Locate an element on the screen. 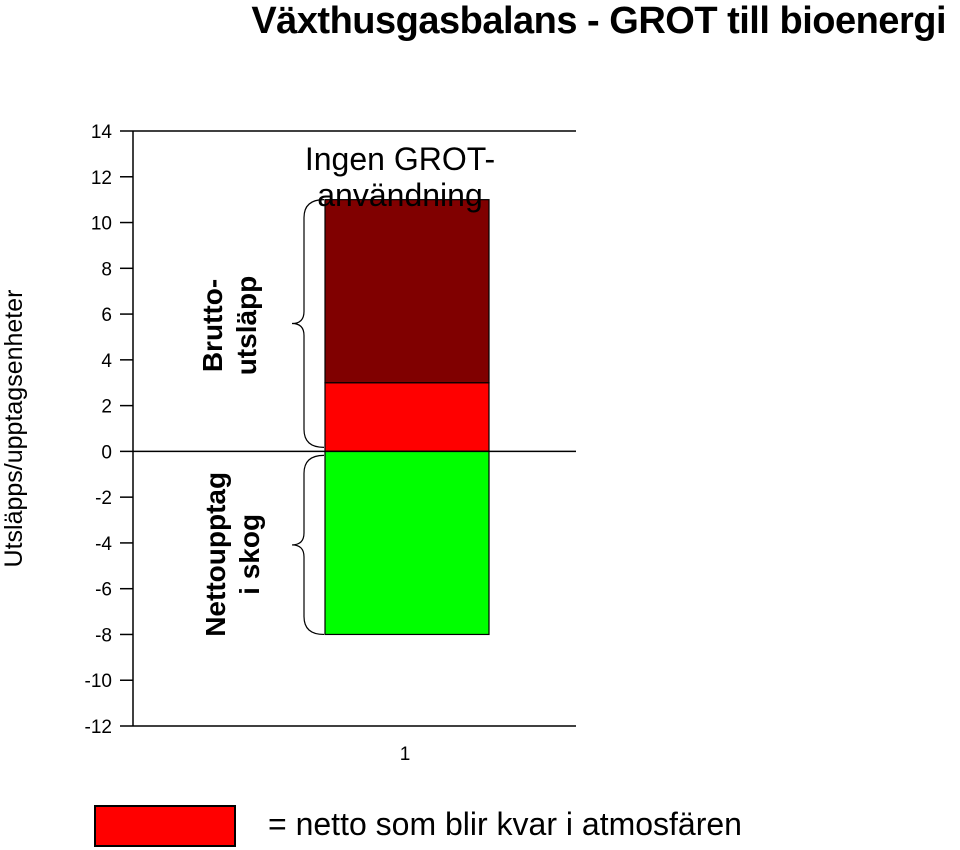 This screenshot has width=960, height=850. legend-swatch is located at coordinates (165, 826).